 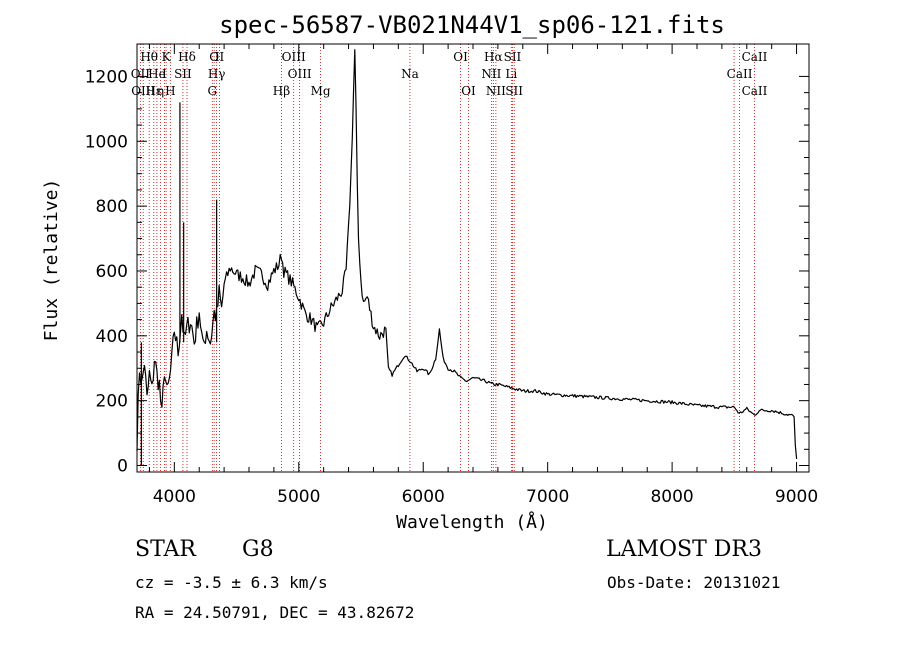 I want to click on x-tick-label: 5000, so click(x=298, y=497).